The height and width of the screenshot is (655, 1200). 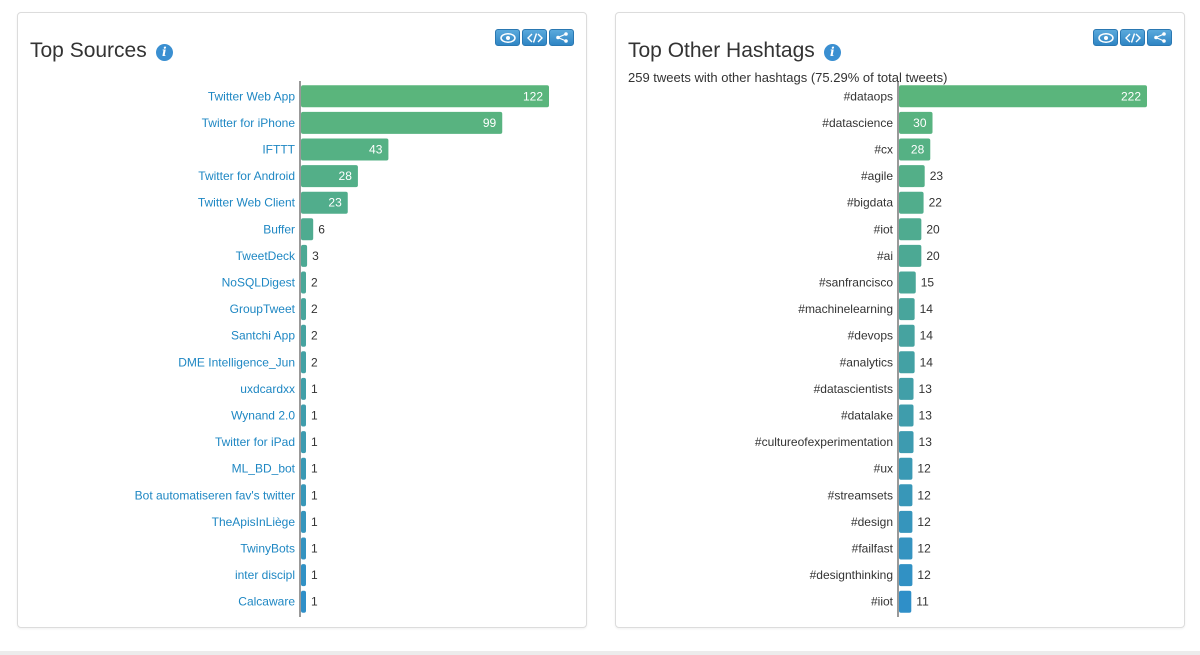 I want to click on category-label: uxdcardxx, so click(x=267, y=389).